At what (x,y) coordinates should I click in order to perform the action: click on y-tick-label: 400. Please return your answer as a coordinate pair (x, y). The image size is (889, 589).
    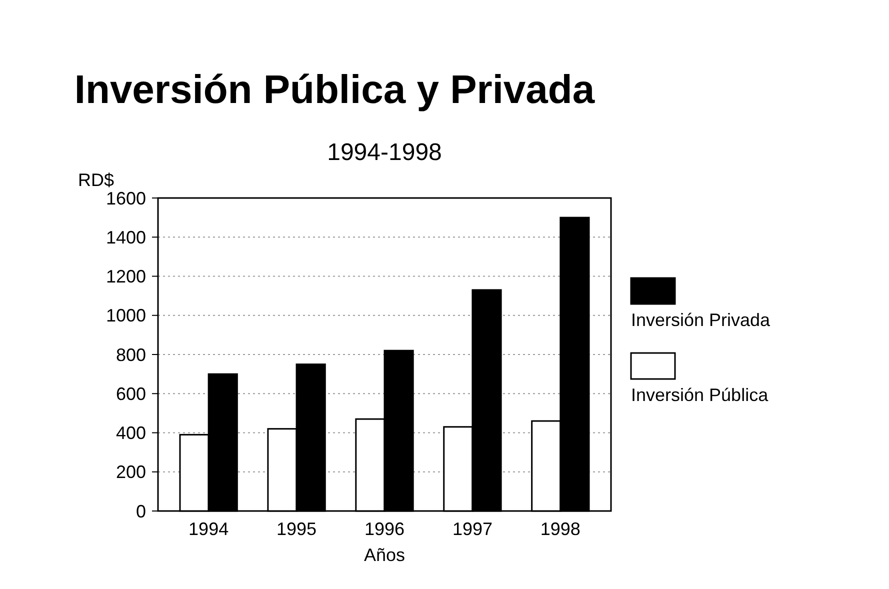
    Looking at the image, I should click on (131, 433).